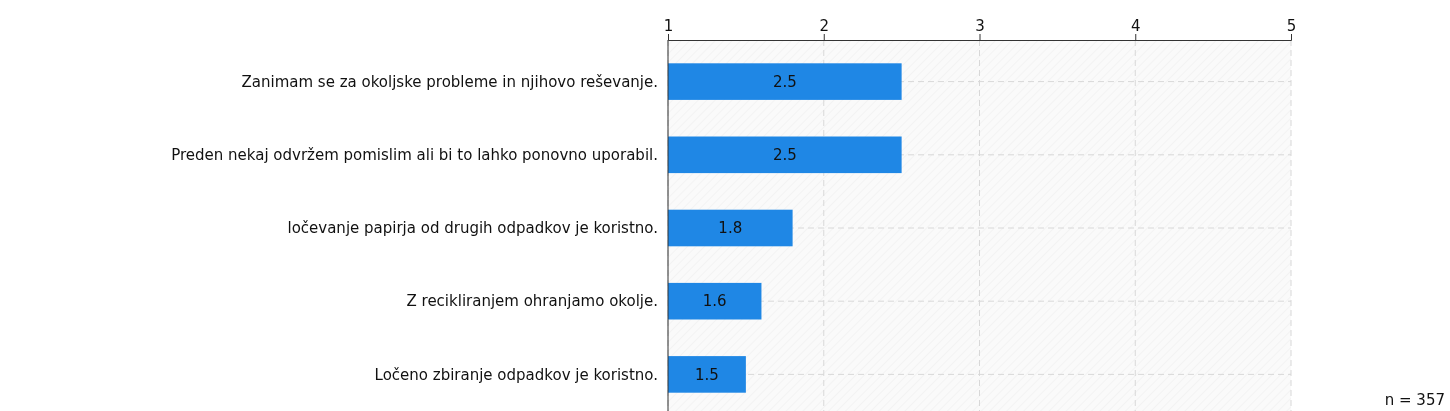 The height and width of the screenshot is (411, 1450). What do you see at coordinates (707, 374) in the screenshot?
I see `data-label: 1.5` at bounding box center [707, 374].